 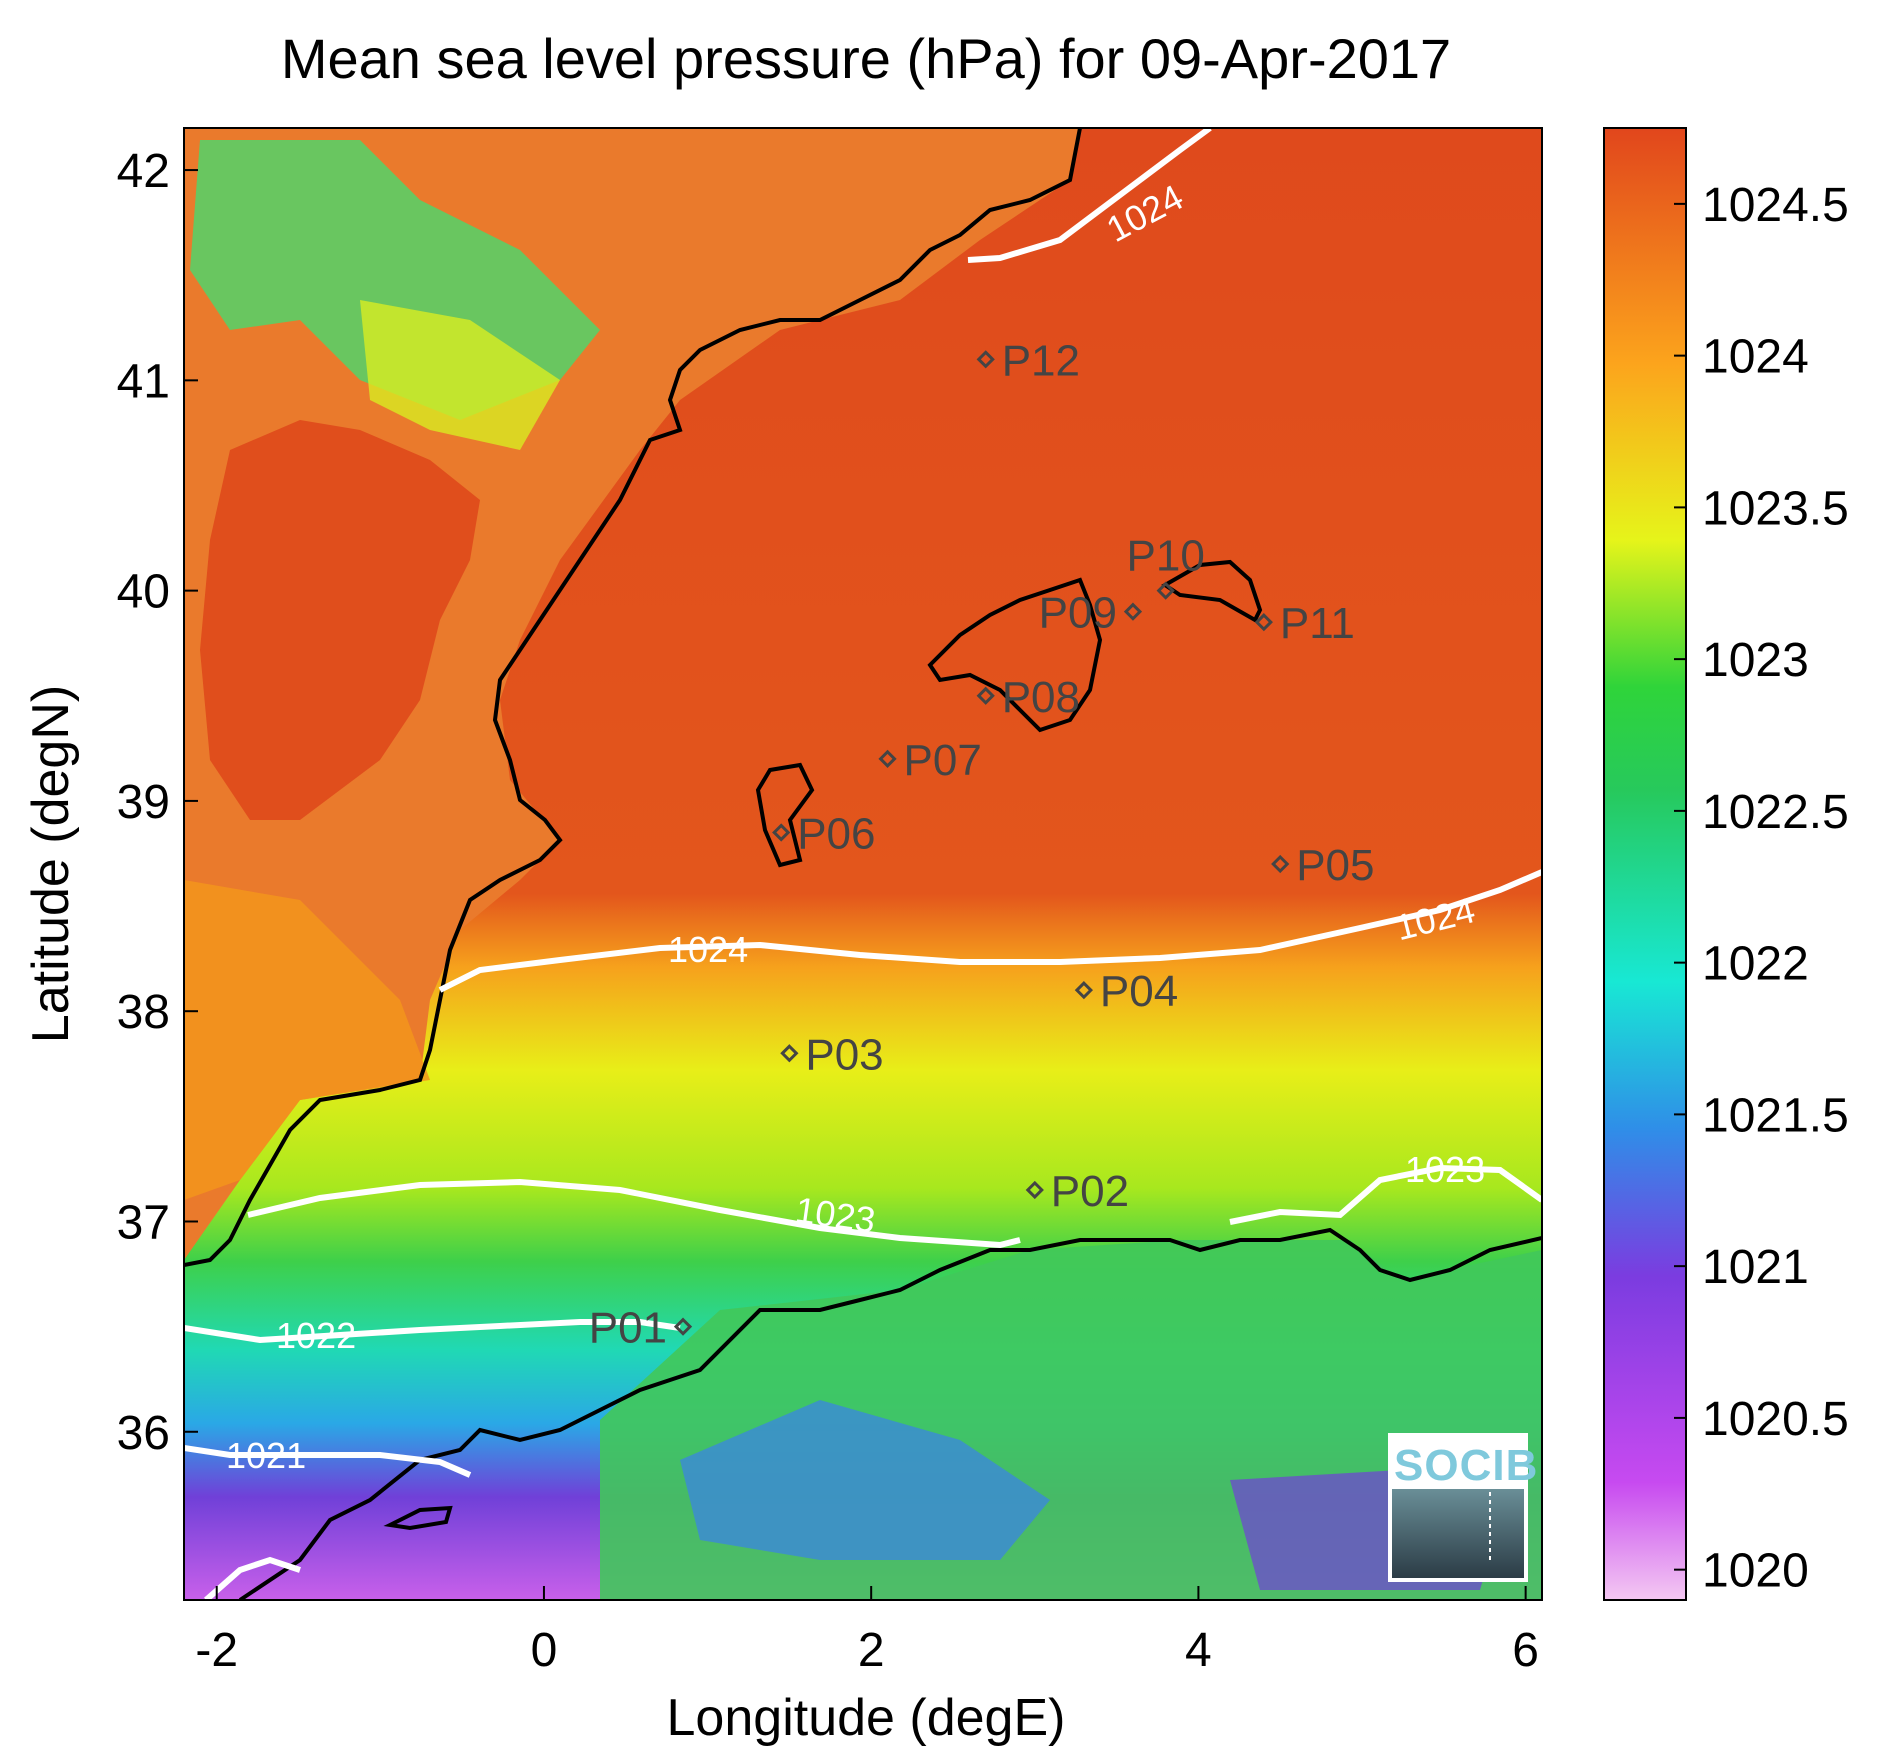 What do you see at coordinates (943, 760) in the screenshot?
I see `station-label-p07: P07` at bounding box center [943, 760].